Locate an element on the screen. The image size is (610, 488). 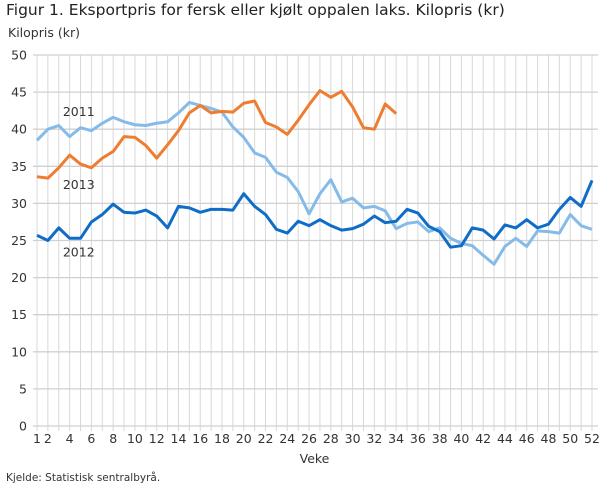
y-tick-label: 35 is located at coordinates (19, 166).